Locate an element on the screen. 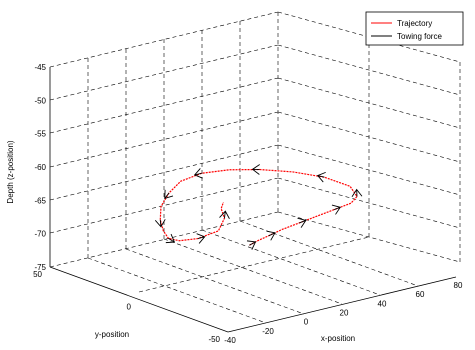 The height and width of the screenshot is (350, 475). z-tick-label: -50 is located at coordinates (40, 100).